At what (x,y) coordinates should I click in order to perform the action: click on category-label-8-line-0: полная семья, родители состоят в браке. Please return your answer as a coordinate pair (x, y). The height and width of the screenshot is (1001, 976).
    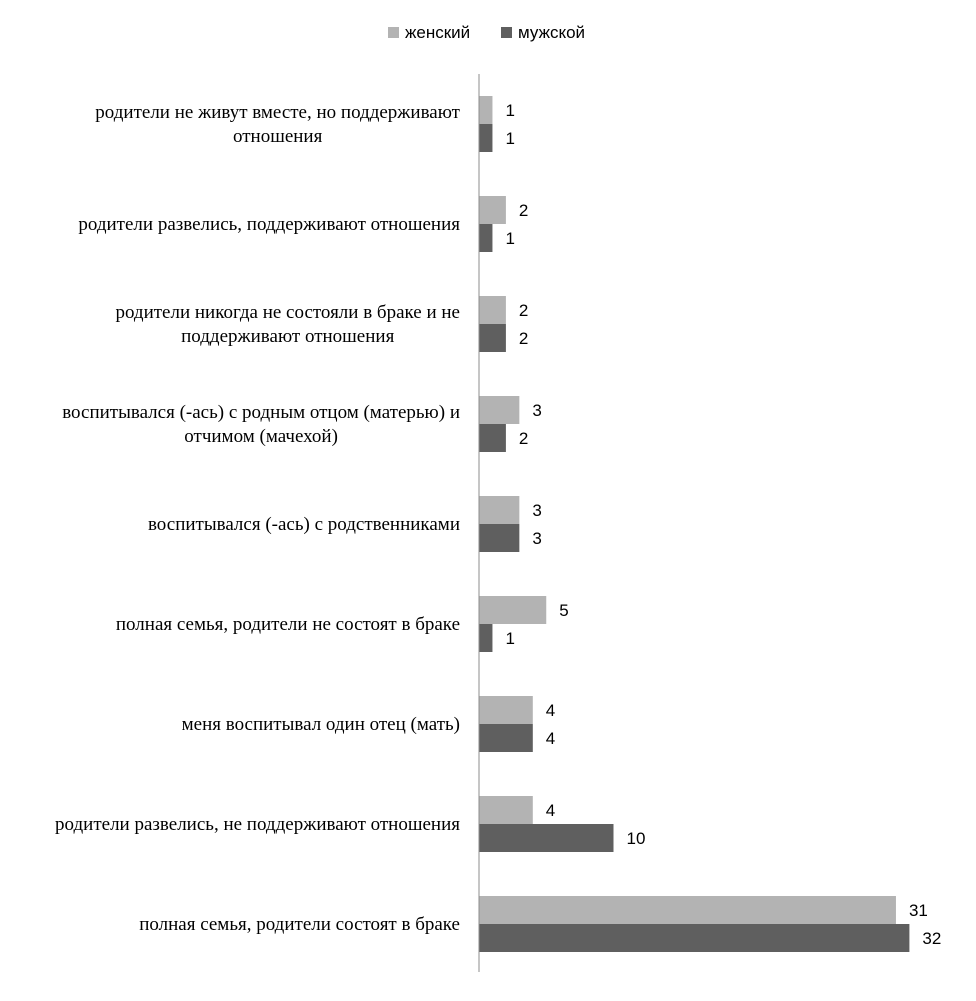
    Looking at the image, I should click on (299, 924).